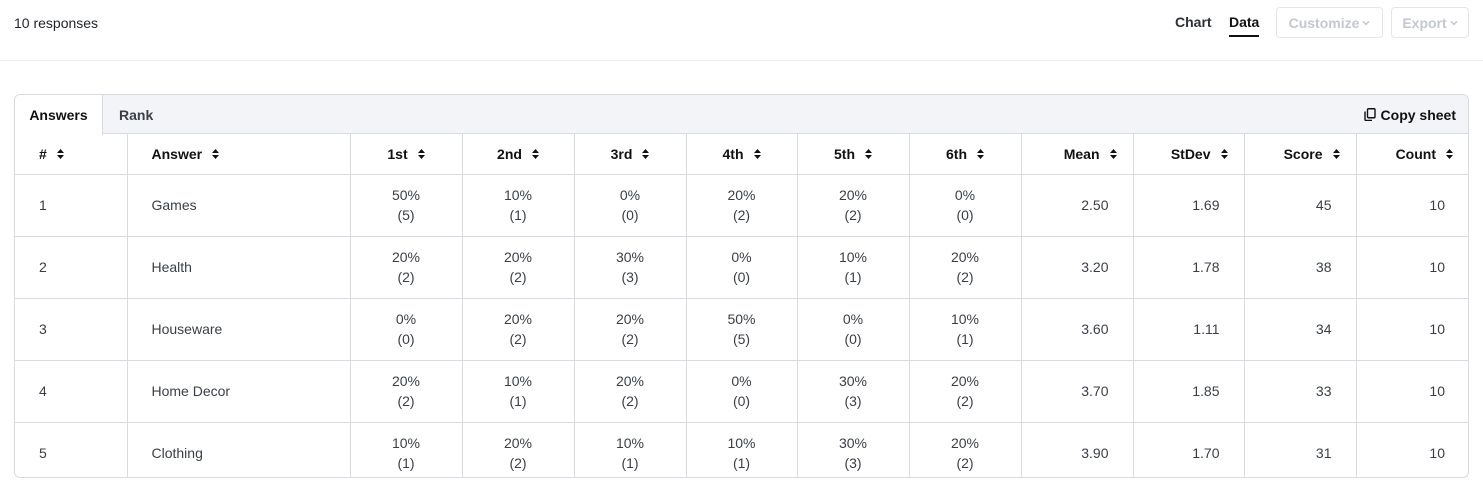  Describe the element at coordinates (136, 114) in the screenshot. I see `tab-rank: Rank` at that location.